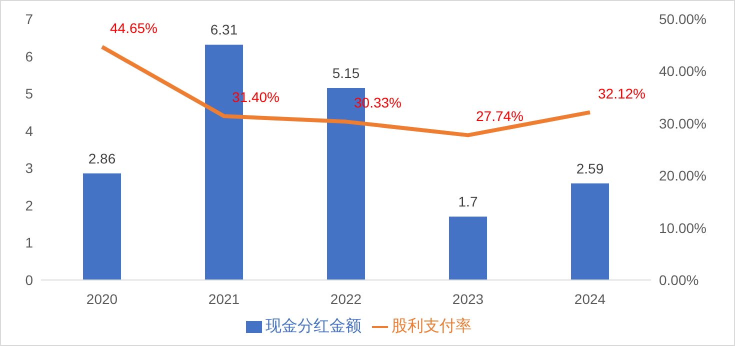  Describe the element at coordinates (346, 298) in the screenshot. I see `x-tick-label: 2022` at that location.